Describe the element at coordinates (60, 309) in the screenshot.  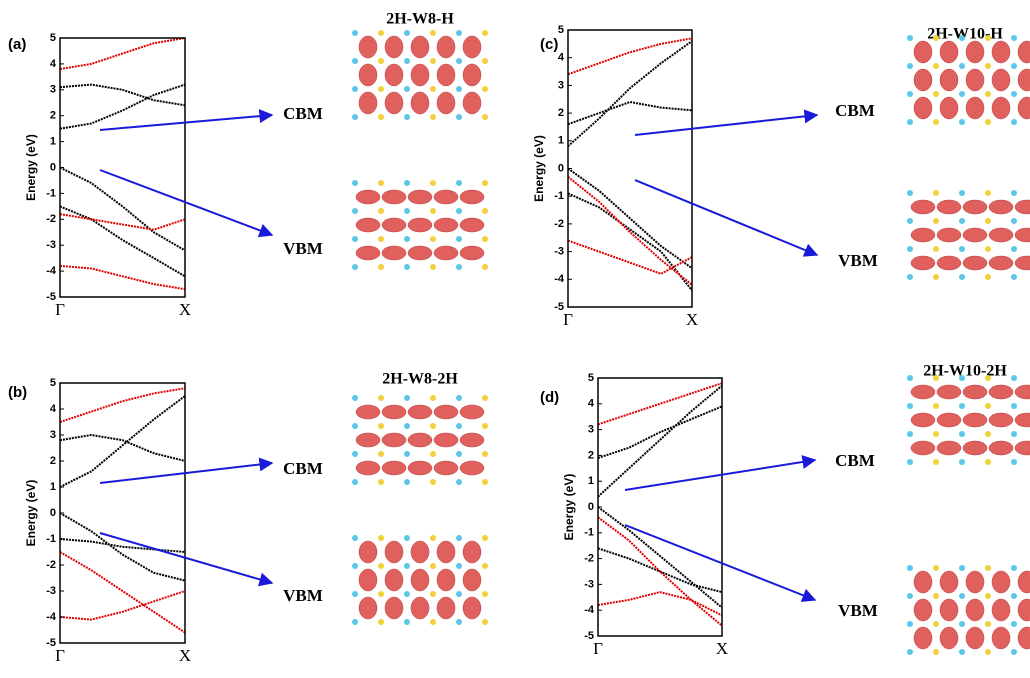
I see `x-tick-label: Γ` at that location.